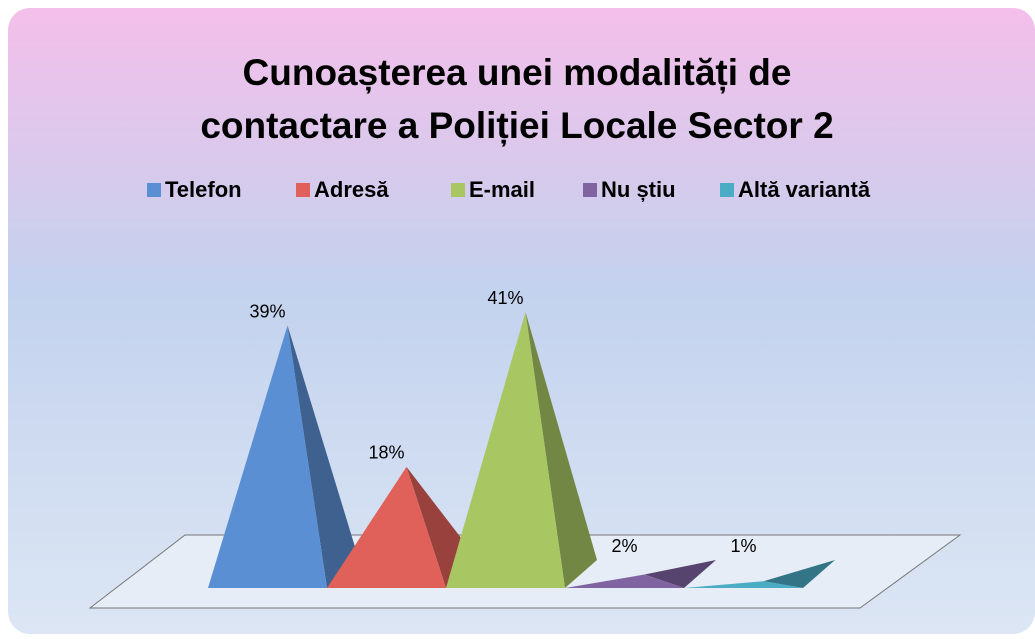  Describe the element at coordinates (624, 546) in the screenshot. I see `data-label: 2%` at that location.